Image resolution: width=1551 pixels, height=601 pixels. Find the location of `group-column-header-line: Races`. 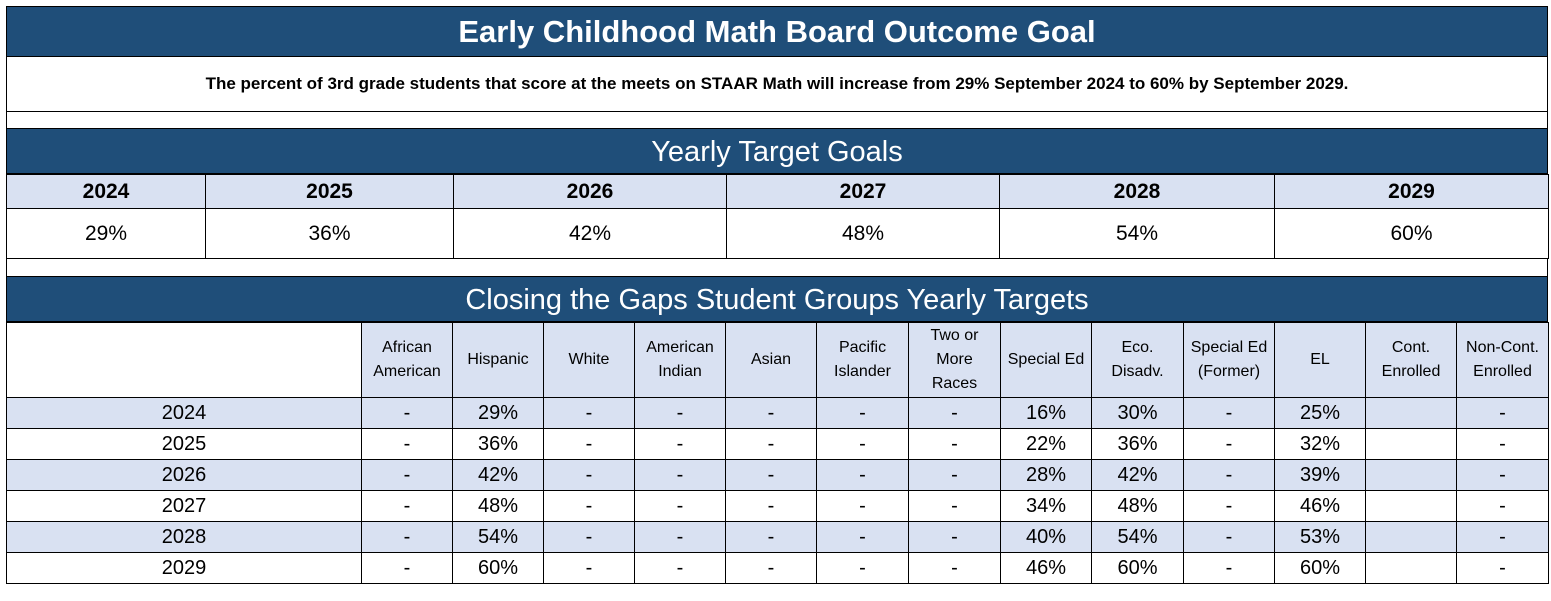

group-column-header-line: Races is located at coordinates (954, 383).